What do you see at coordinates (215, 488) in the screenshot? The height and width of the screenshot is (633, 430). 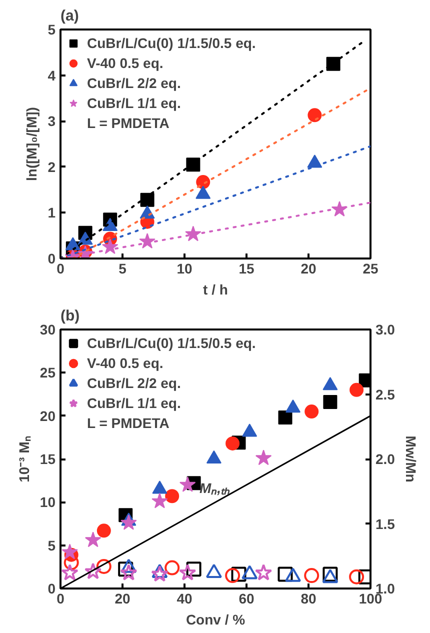 I see `annotation: Mₙ,ₜₕ` at bounding box center [215, 488].